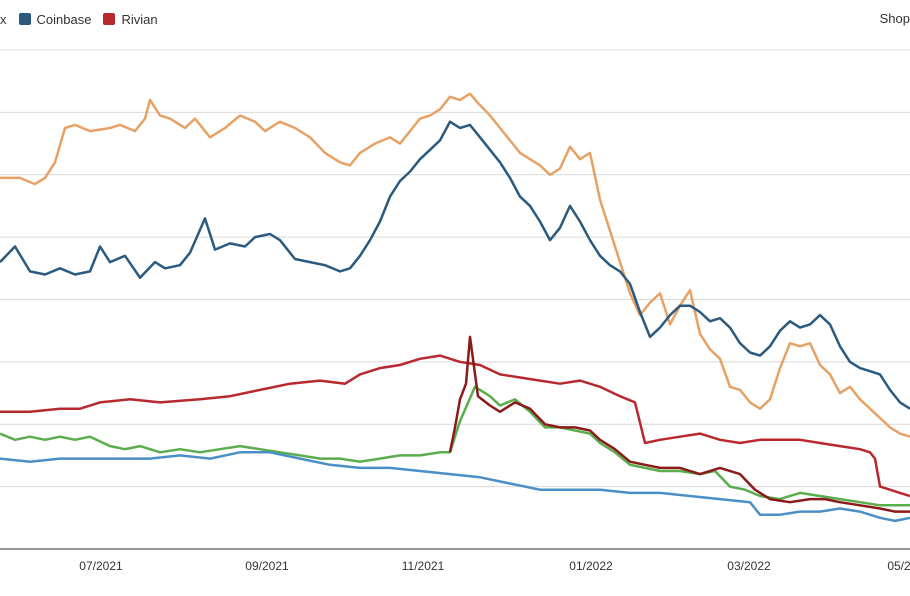  What do you see at coordinates (894, 18) in the screenshot?
I see `legend-item-shop: Shop` at bounding box center [894, 18].